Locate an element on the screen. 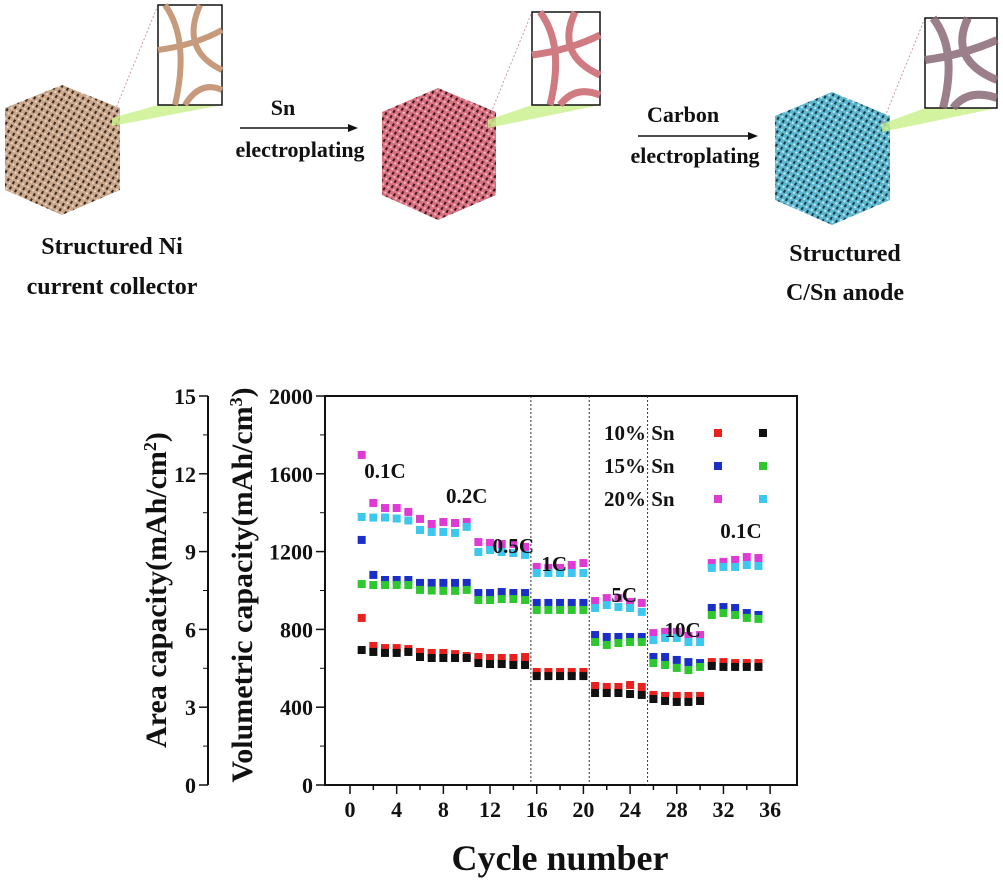  y-area-tick-label: 0 is located at coordinates (190, 785).